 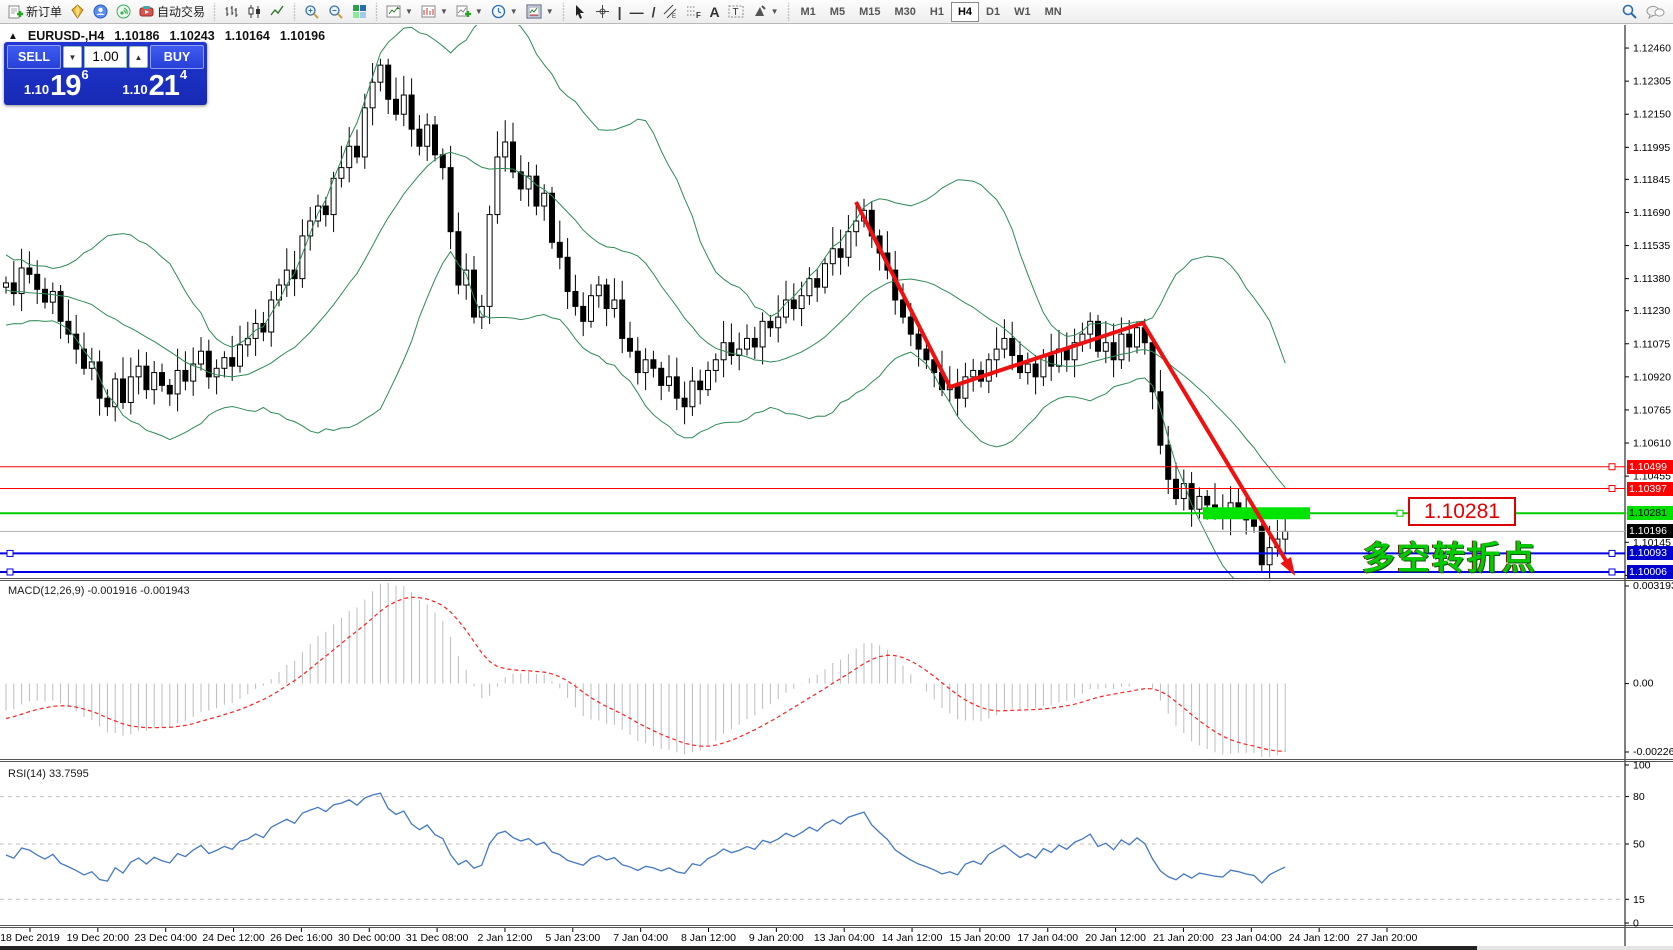 I want to click on arrows-tool-button: ▼, so click(x=765, y=11).